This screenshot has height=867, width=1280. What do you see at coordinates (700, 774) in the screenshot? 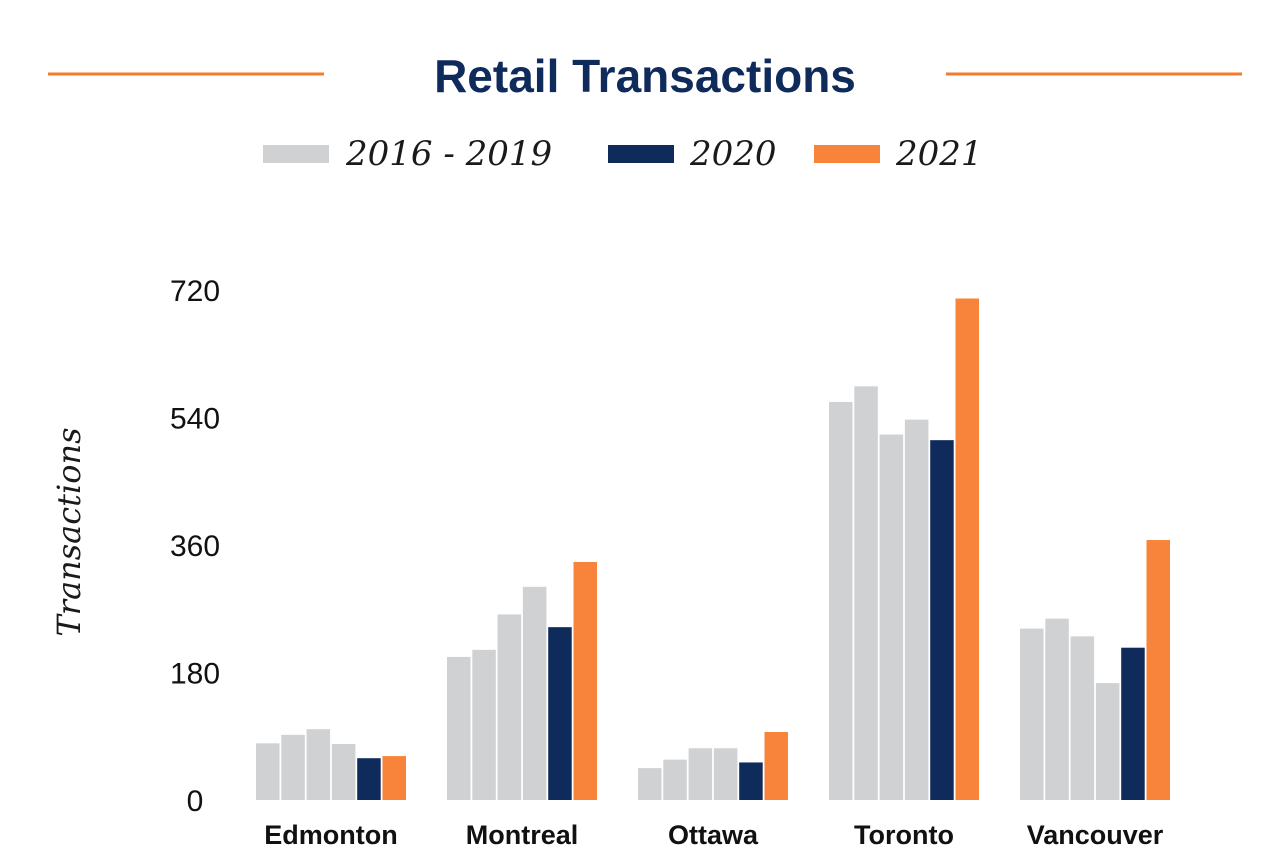
I see `bar-ottawa-2018` at bounding box center [700, 774].